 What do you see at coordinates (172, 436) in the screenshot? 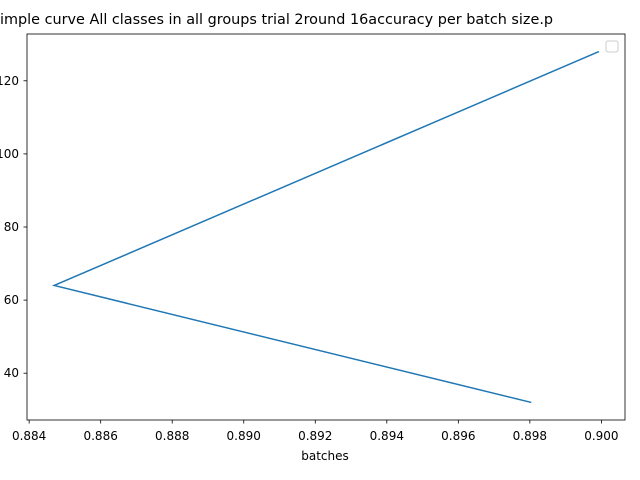
I see `x-tick-label: 0.888` at bounding box center [172, 436].